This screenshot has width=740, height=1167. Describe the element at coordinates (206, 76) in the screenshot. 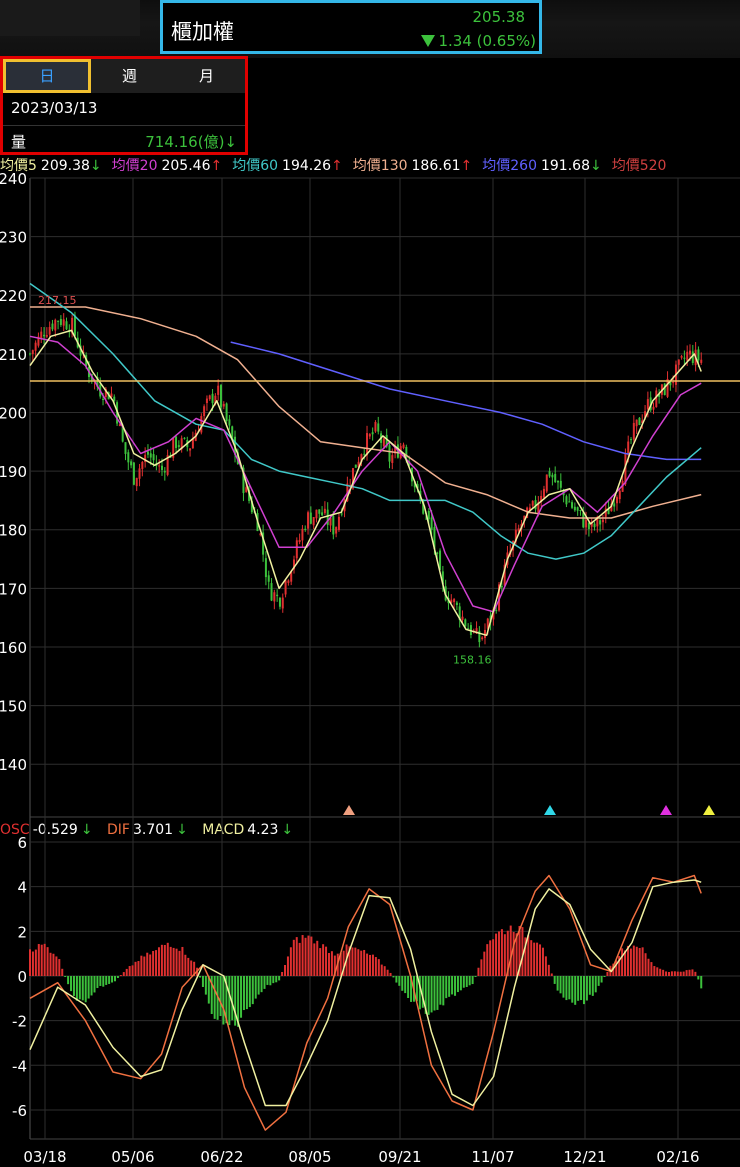

I see `tab-month: 月` at that location.